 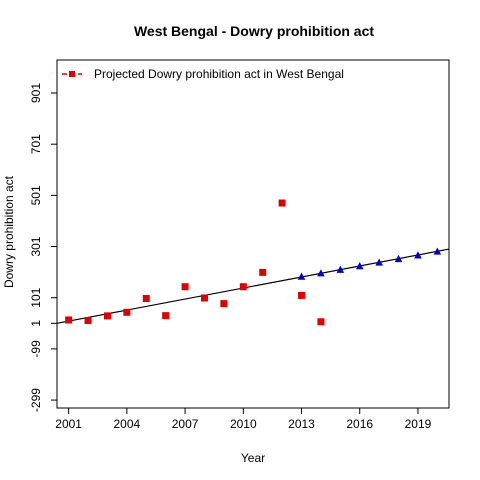 What do you see at coordinates (418, 424) in the screenshot?
I see `x-tick-label-2019: 2019` at bounding box center [418, 424].